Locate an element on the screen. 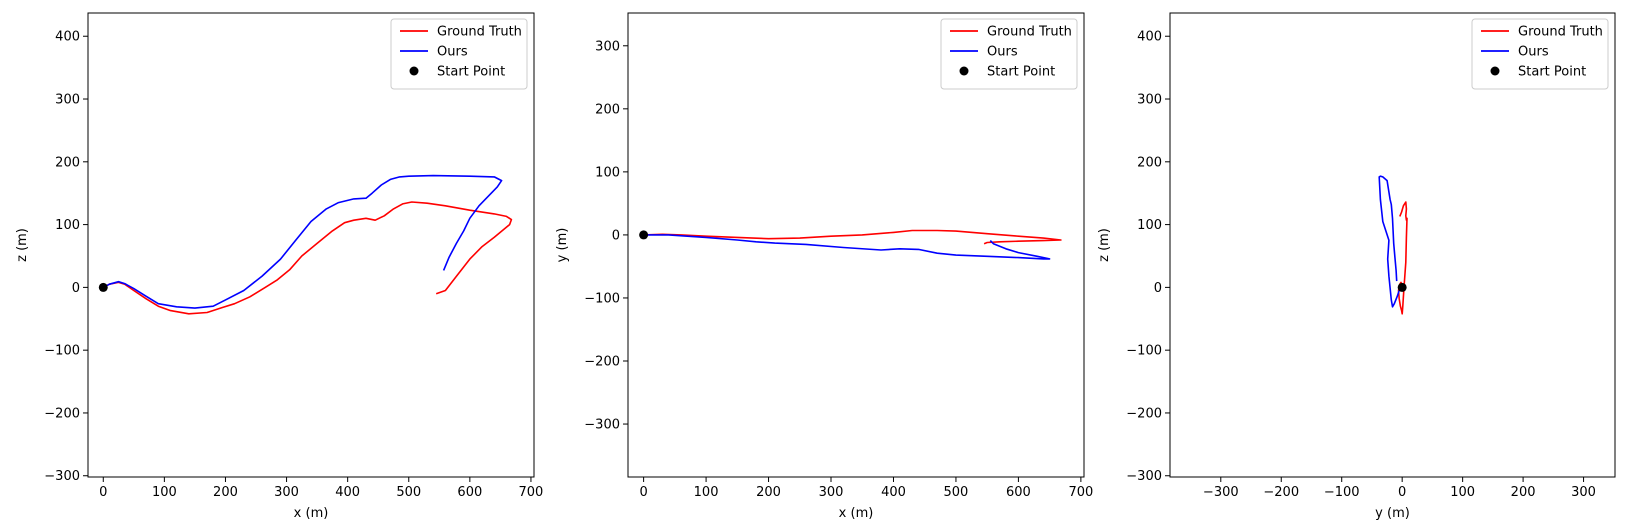 The image size is (1640, 528). x-tick-label: −100 is located at coordinates (1342, 492).